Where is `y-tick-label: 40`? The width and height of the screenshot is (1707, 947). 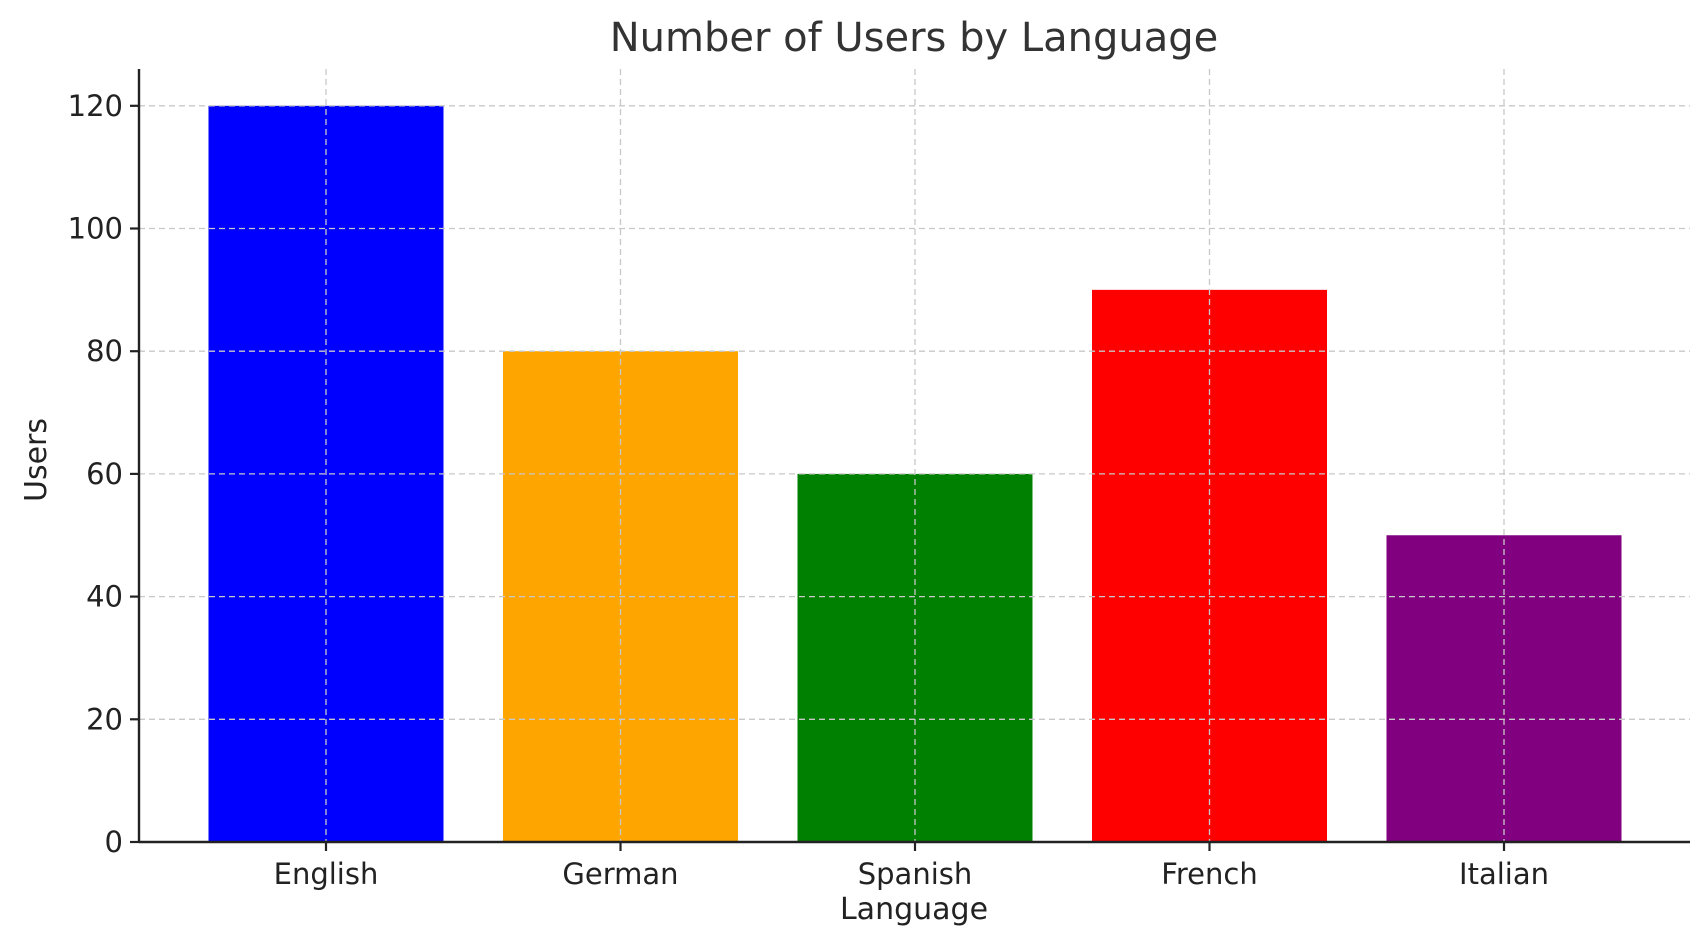 y-tick-label: 40 is located at coordinates (104, 597).